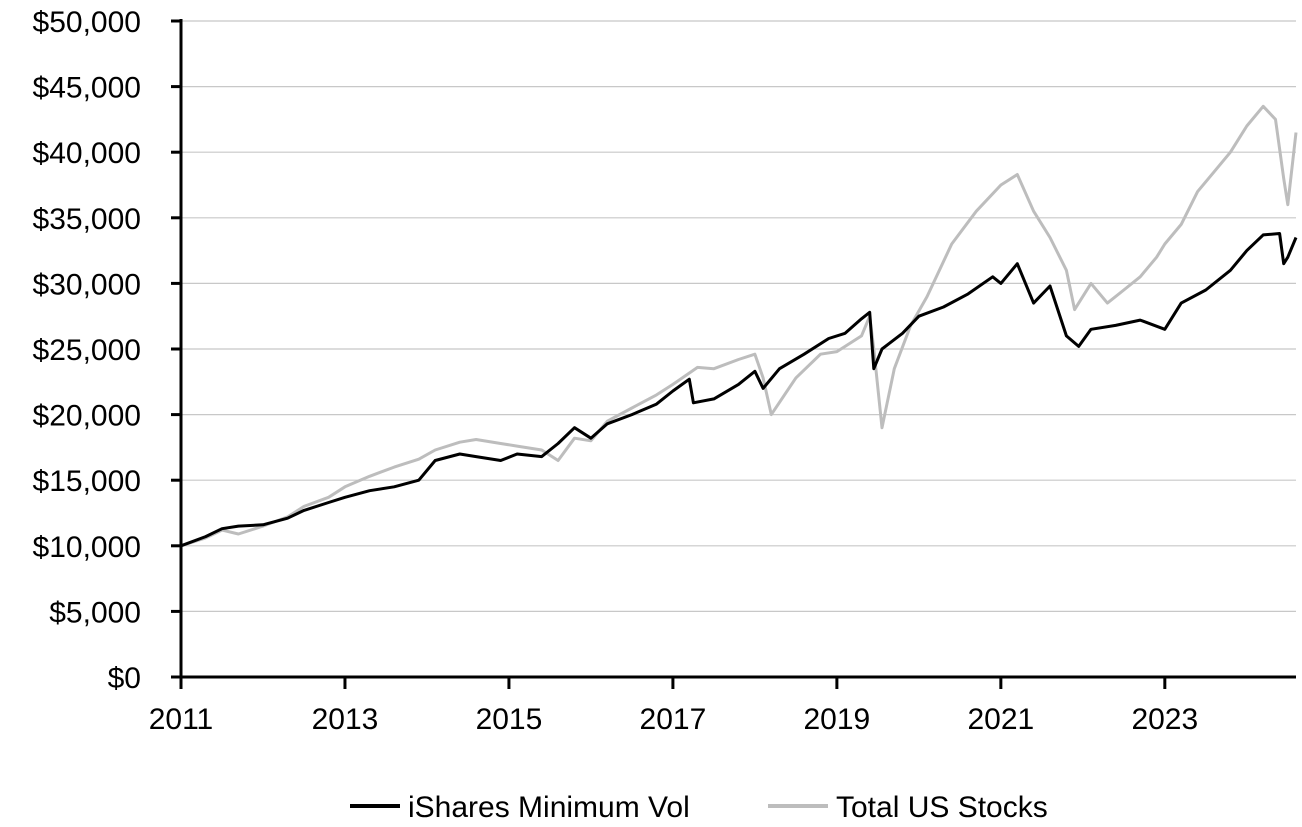 Image resolution: width=1302 pixels, height=827 pixels. I want to click on x-tick-label: 2011, so click(181, 719).